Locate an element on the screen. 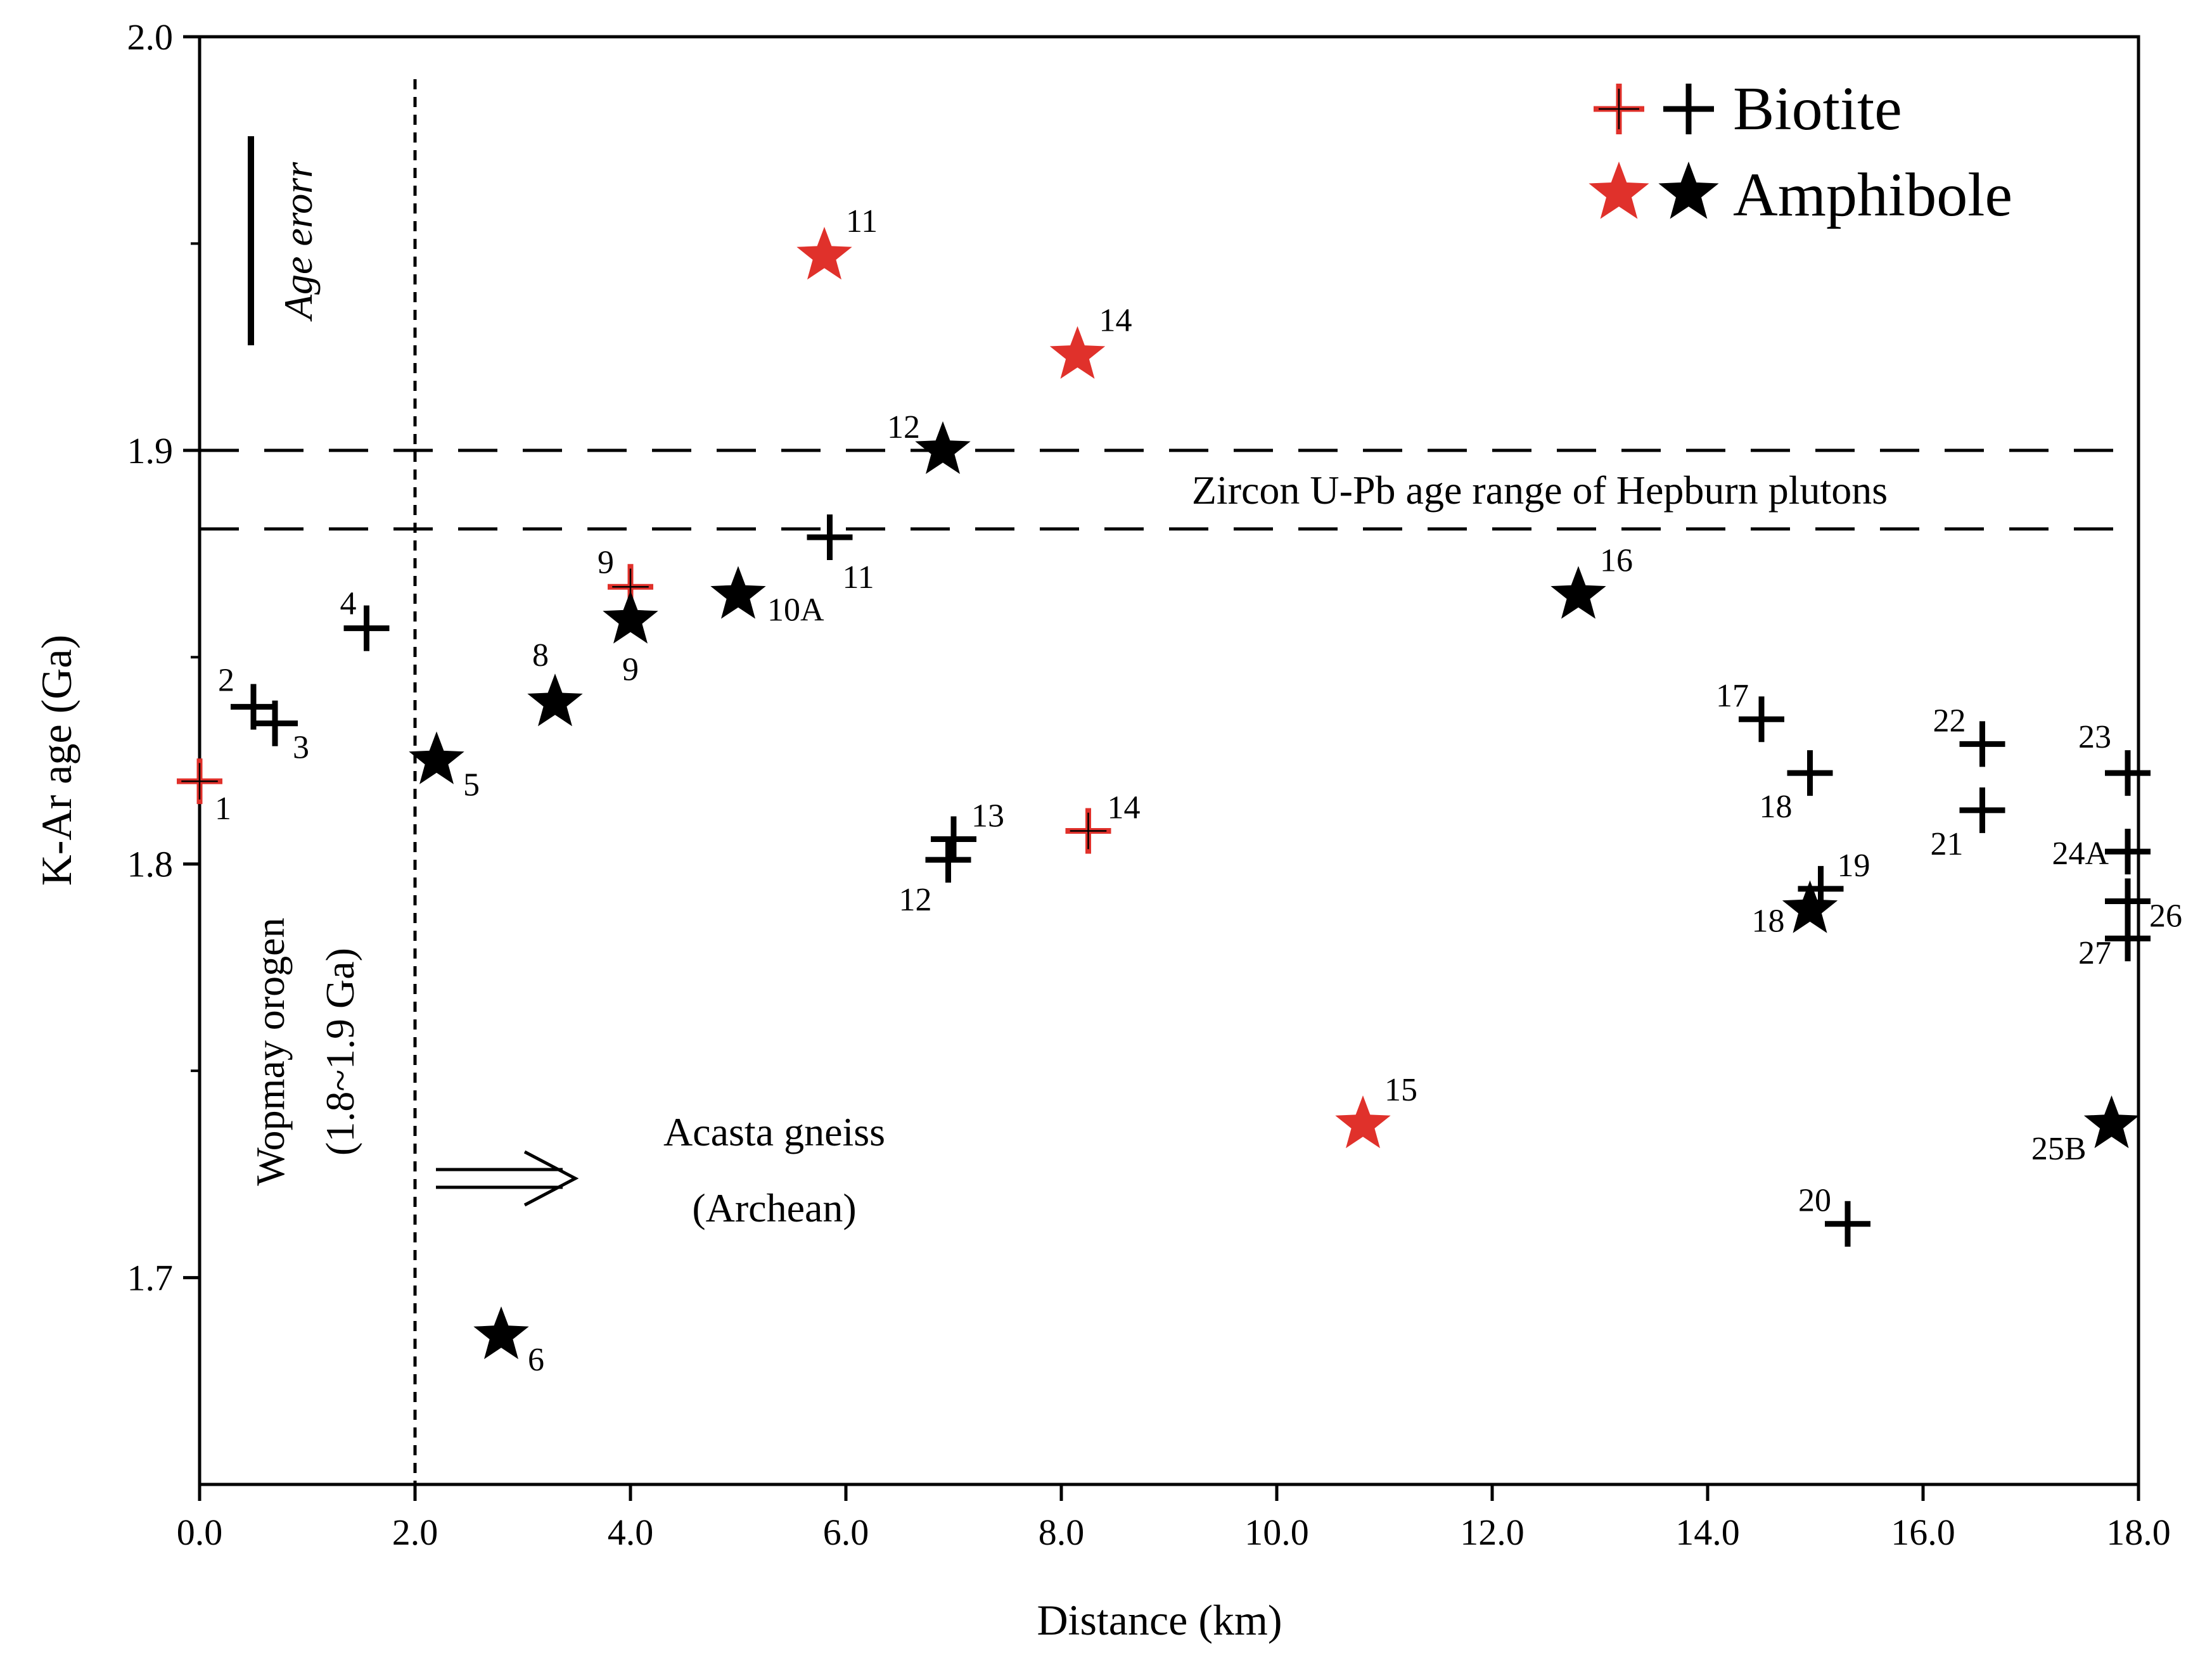 This screenshot has width=2212, height=1665. amphibole-label-9: 9 is located at coordinates (630, 670).